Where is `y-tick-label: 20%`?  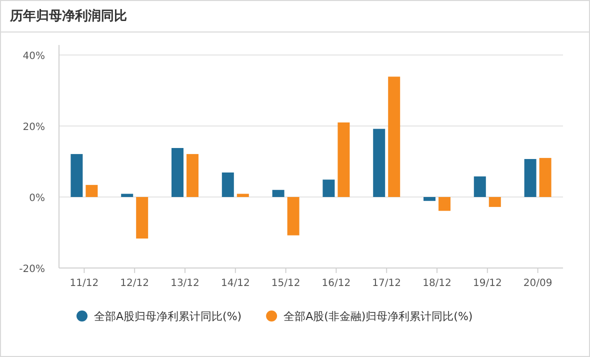 y-tick-label: 20% is located at coordinates (33, 127).